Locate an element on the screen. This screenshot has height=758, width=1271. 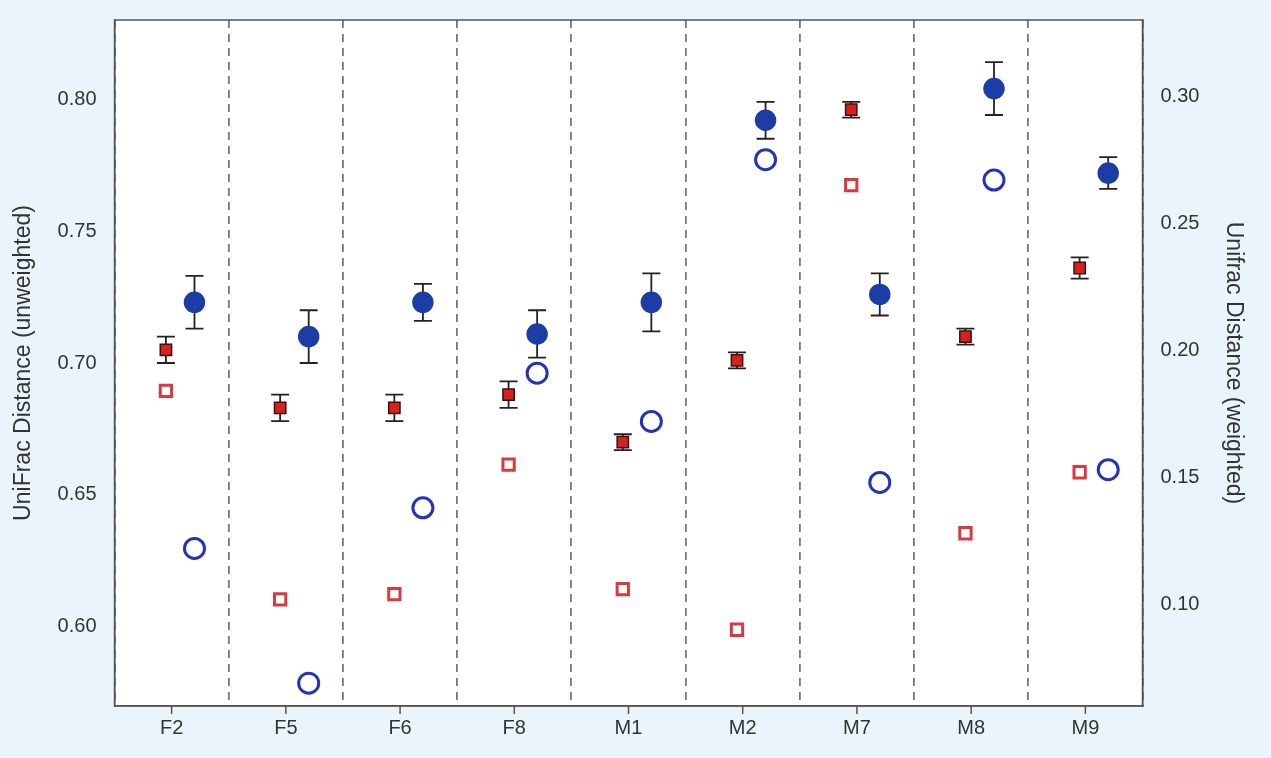
y-tick-label: 0.65 is located at coordinates (77, 493).